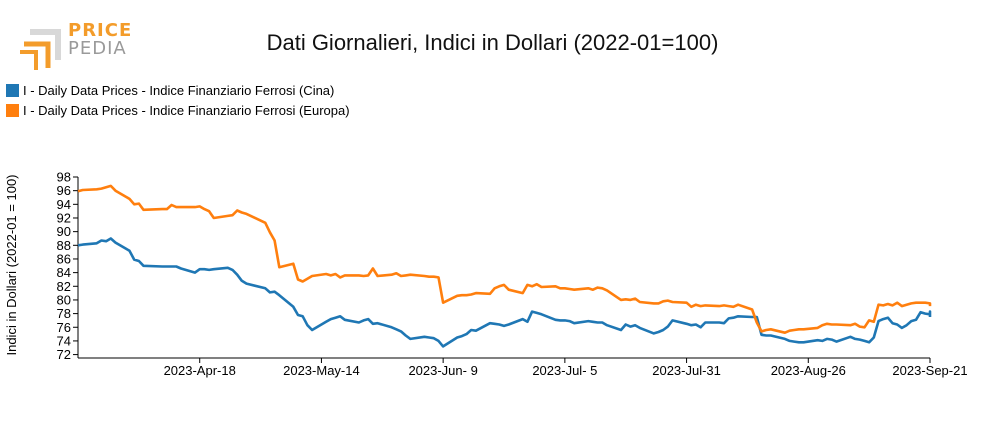  I want to click on x-tick-label: 2023-Sep-21, so click(929, 370).